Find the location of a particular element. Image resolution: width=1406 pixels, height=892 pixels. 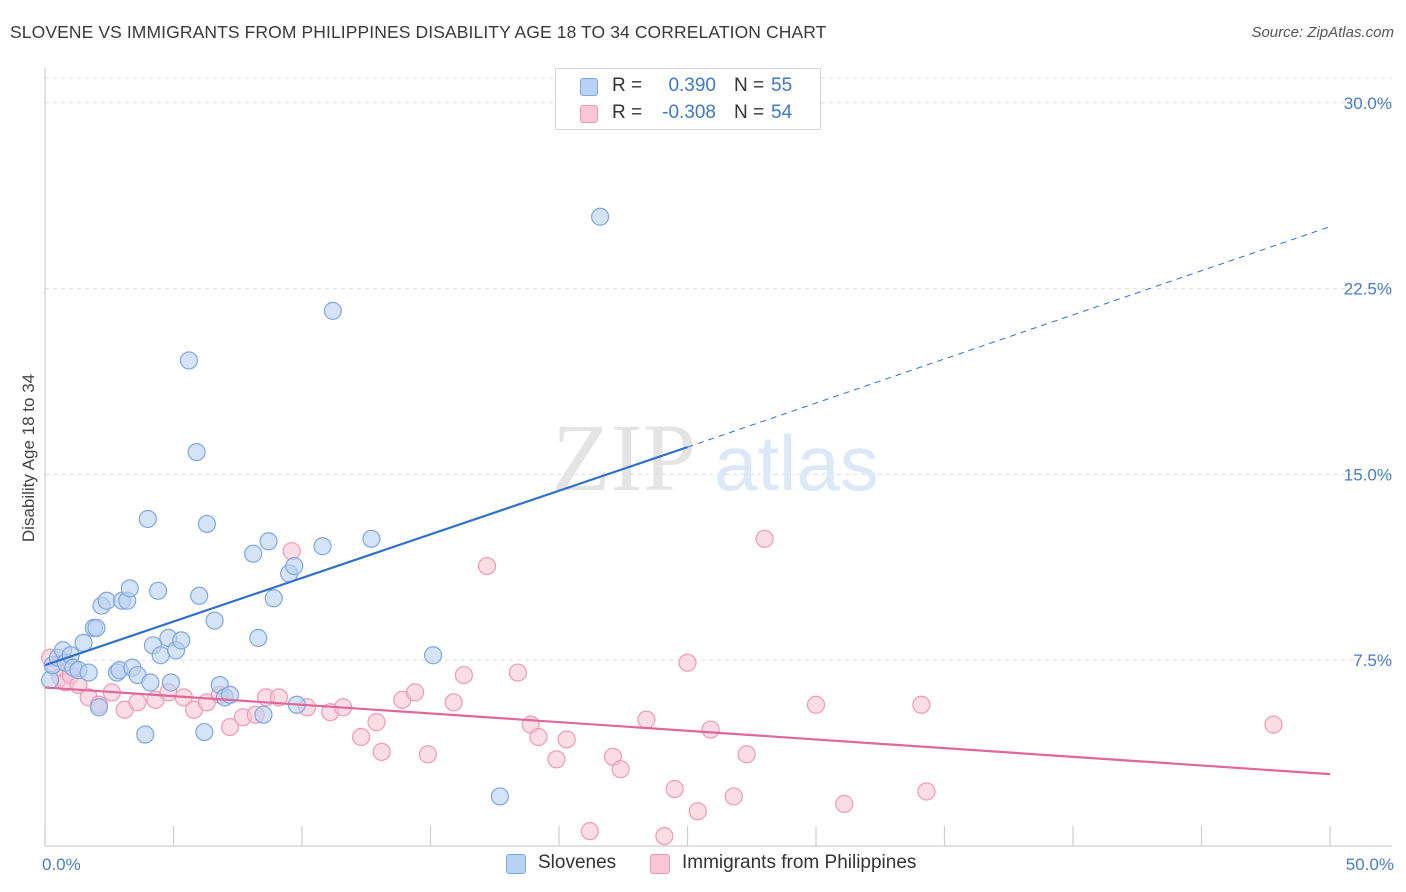

y-tick-label: 15.0% is located at coordinates (1368, 474).